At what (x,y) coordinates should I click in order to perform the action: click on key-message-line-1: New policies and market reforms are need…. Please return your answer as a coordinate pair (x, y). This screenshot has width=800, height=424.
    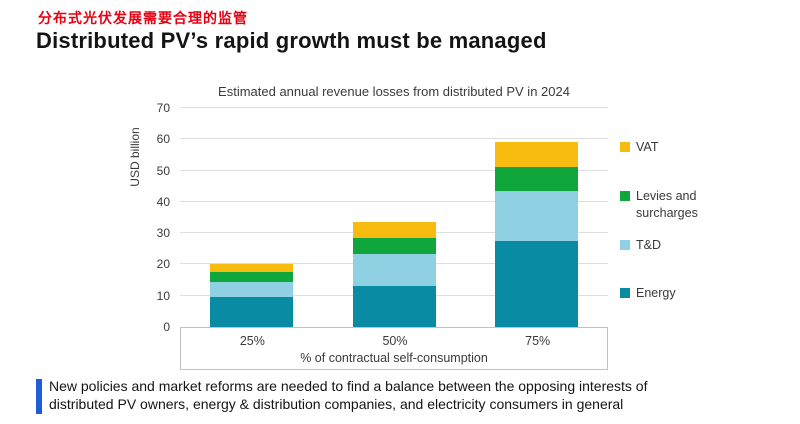
    Looking at the image, I should click on (348, 386).